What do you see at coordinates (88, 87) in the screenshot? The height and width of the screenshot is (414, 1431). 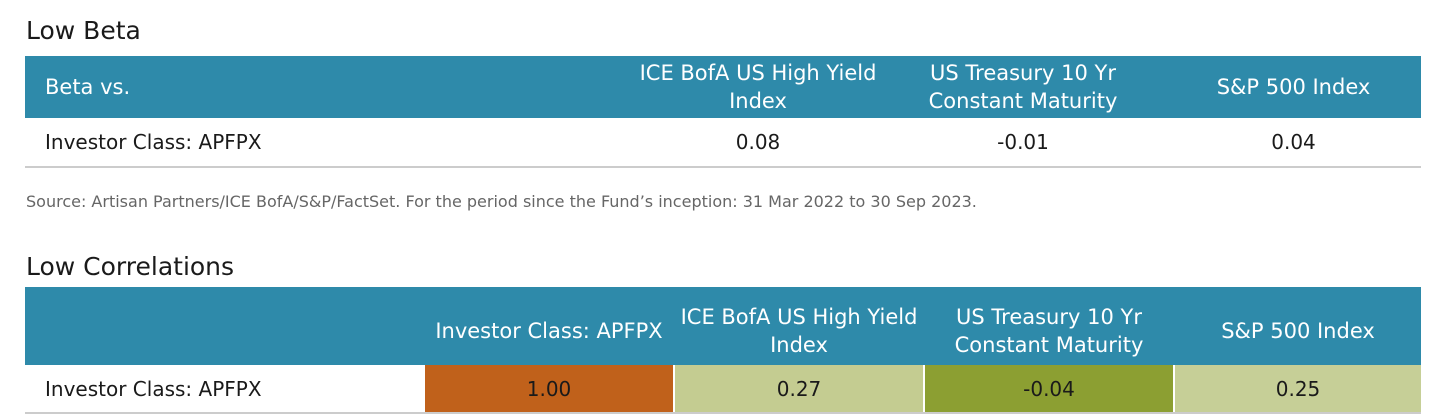 I see `column-header: Beta vs.` at bounding box center [88, 87].